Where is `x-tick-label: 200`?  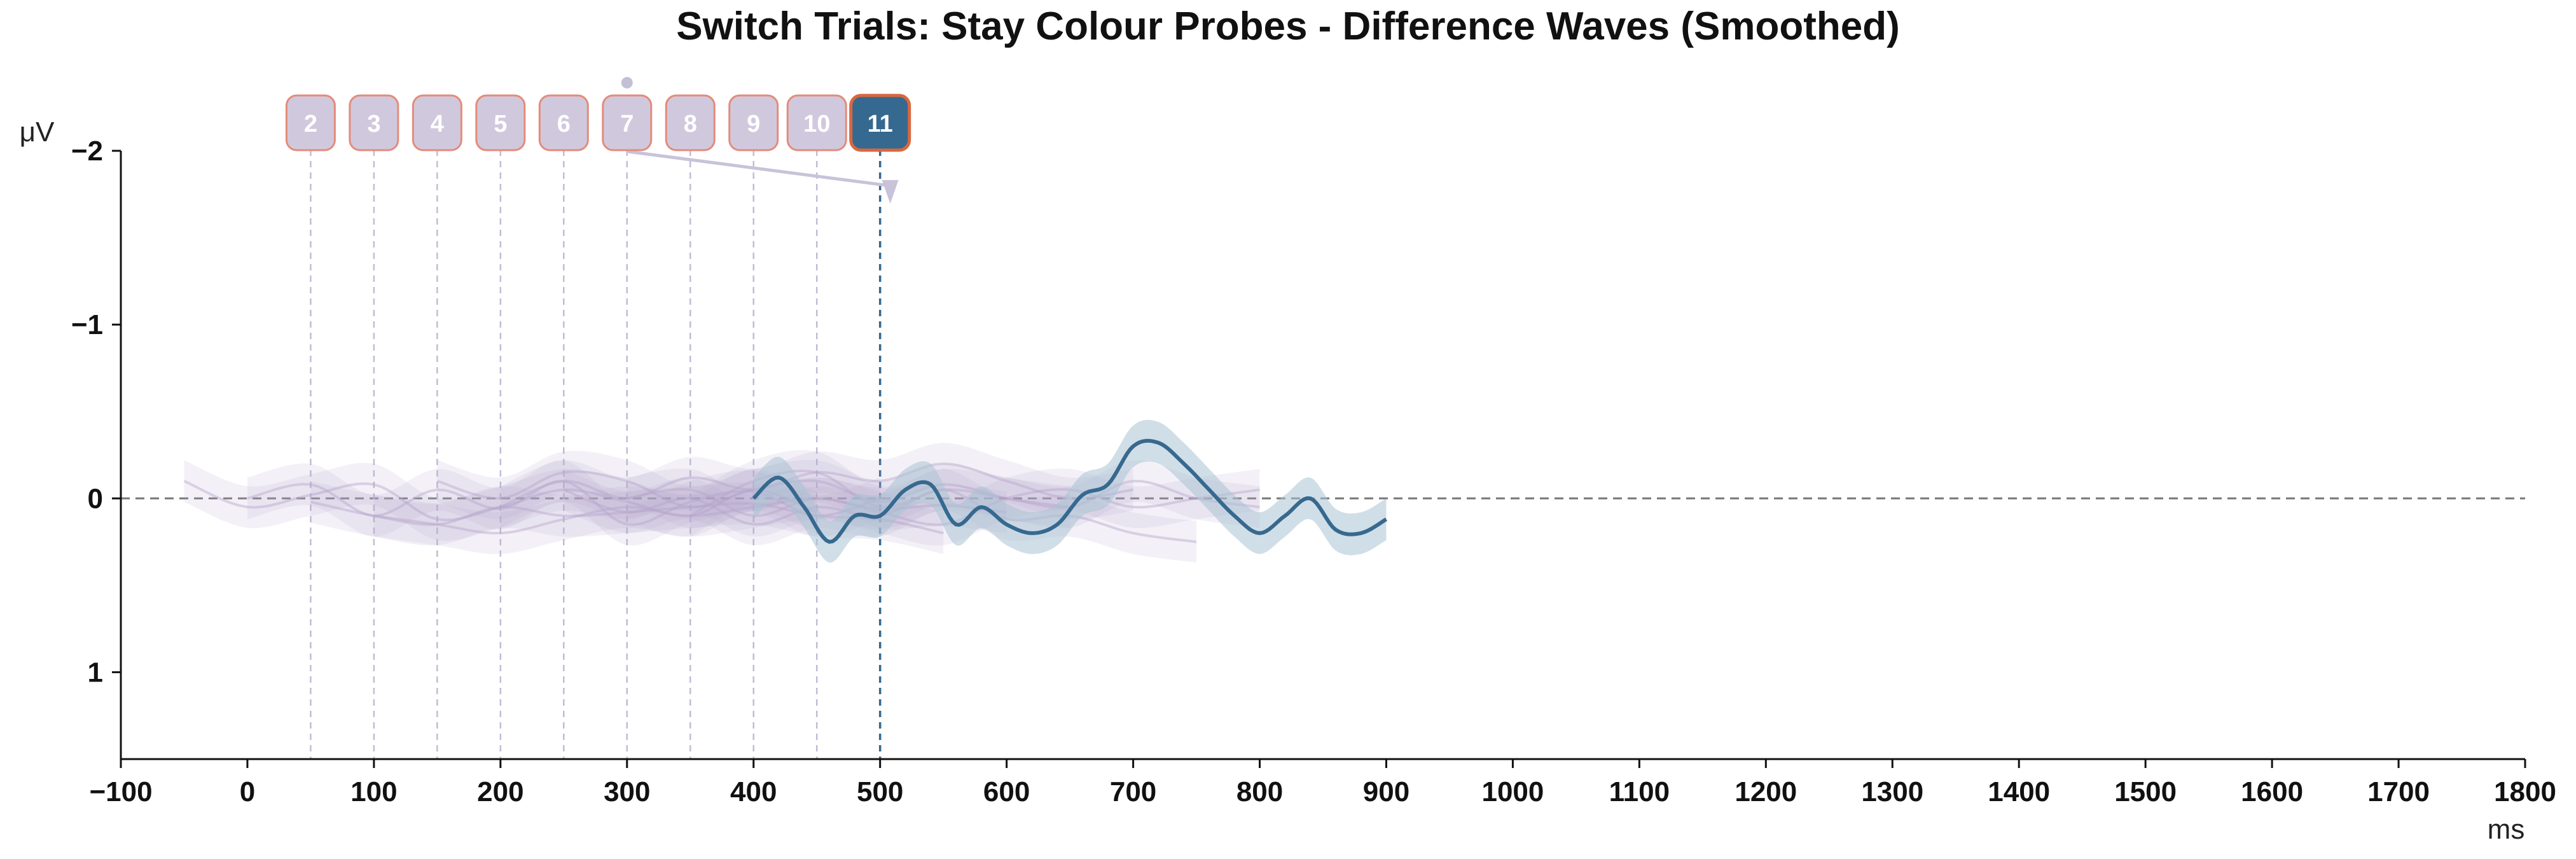
x-tick-label: 200 is located at coordinates (500, 791).